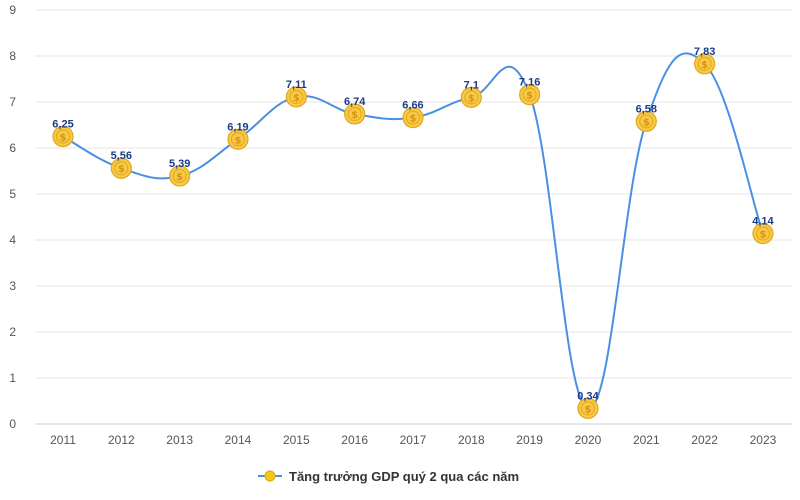  I want to click on y-tick-label: 3, so click(12, 286).